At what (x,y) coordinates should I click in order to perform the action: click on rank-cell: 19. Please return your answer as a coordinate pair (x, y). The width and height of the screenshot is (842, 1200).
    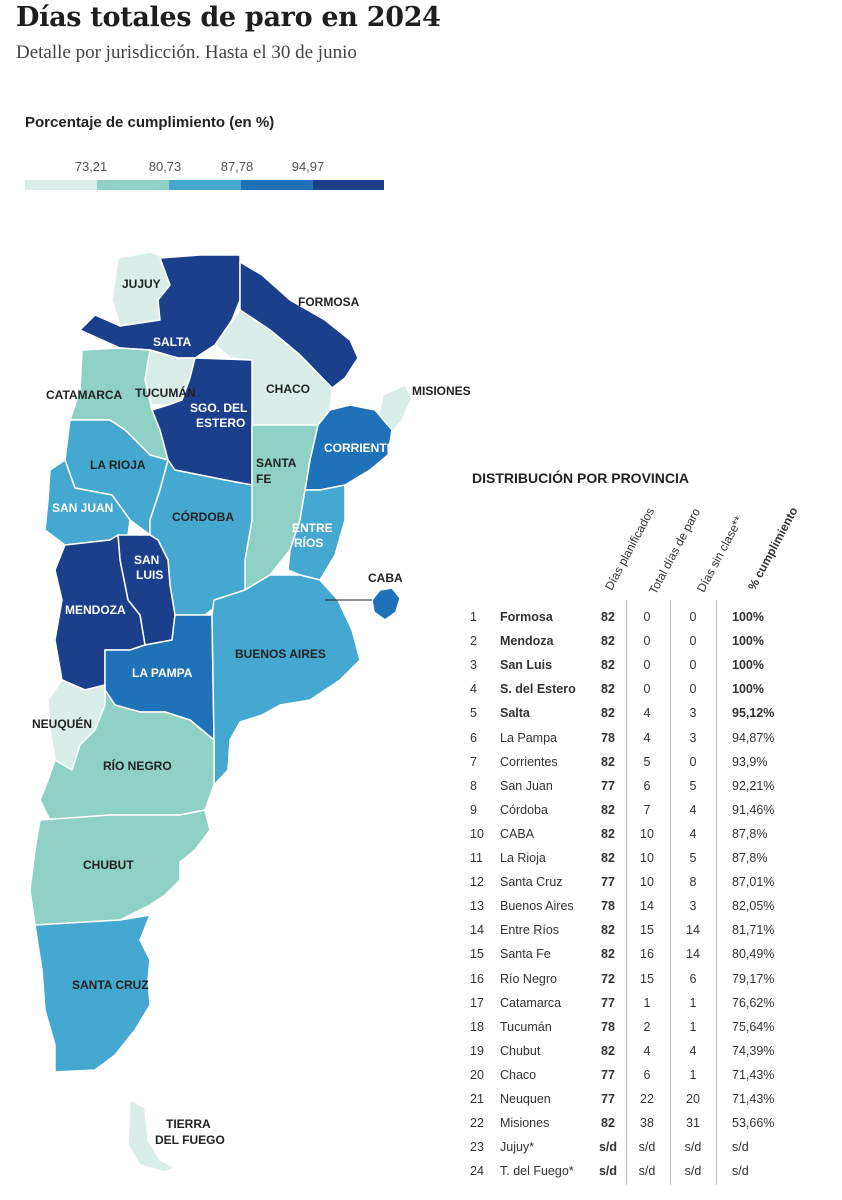
    Looking at the image, I should click on (477, 1050).